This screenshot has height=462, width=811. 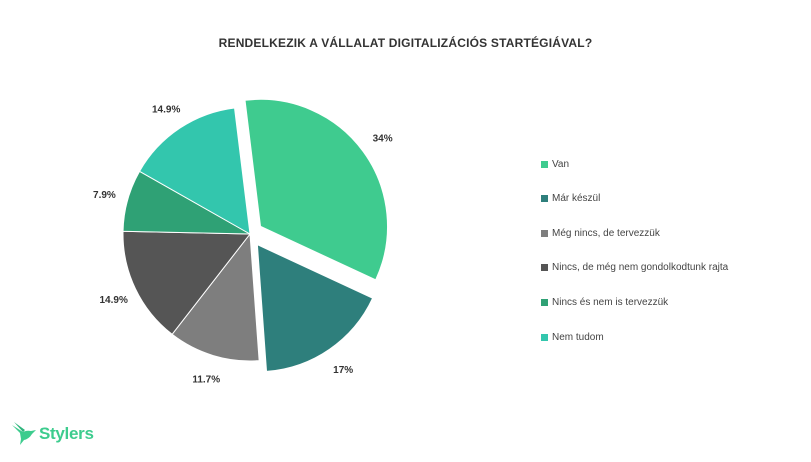 I want to click on slice-label-3: 11.7%, so click(x=206, y=380).